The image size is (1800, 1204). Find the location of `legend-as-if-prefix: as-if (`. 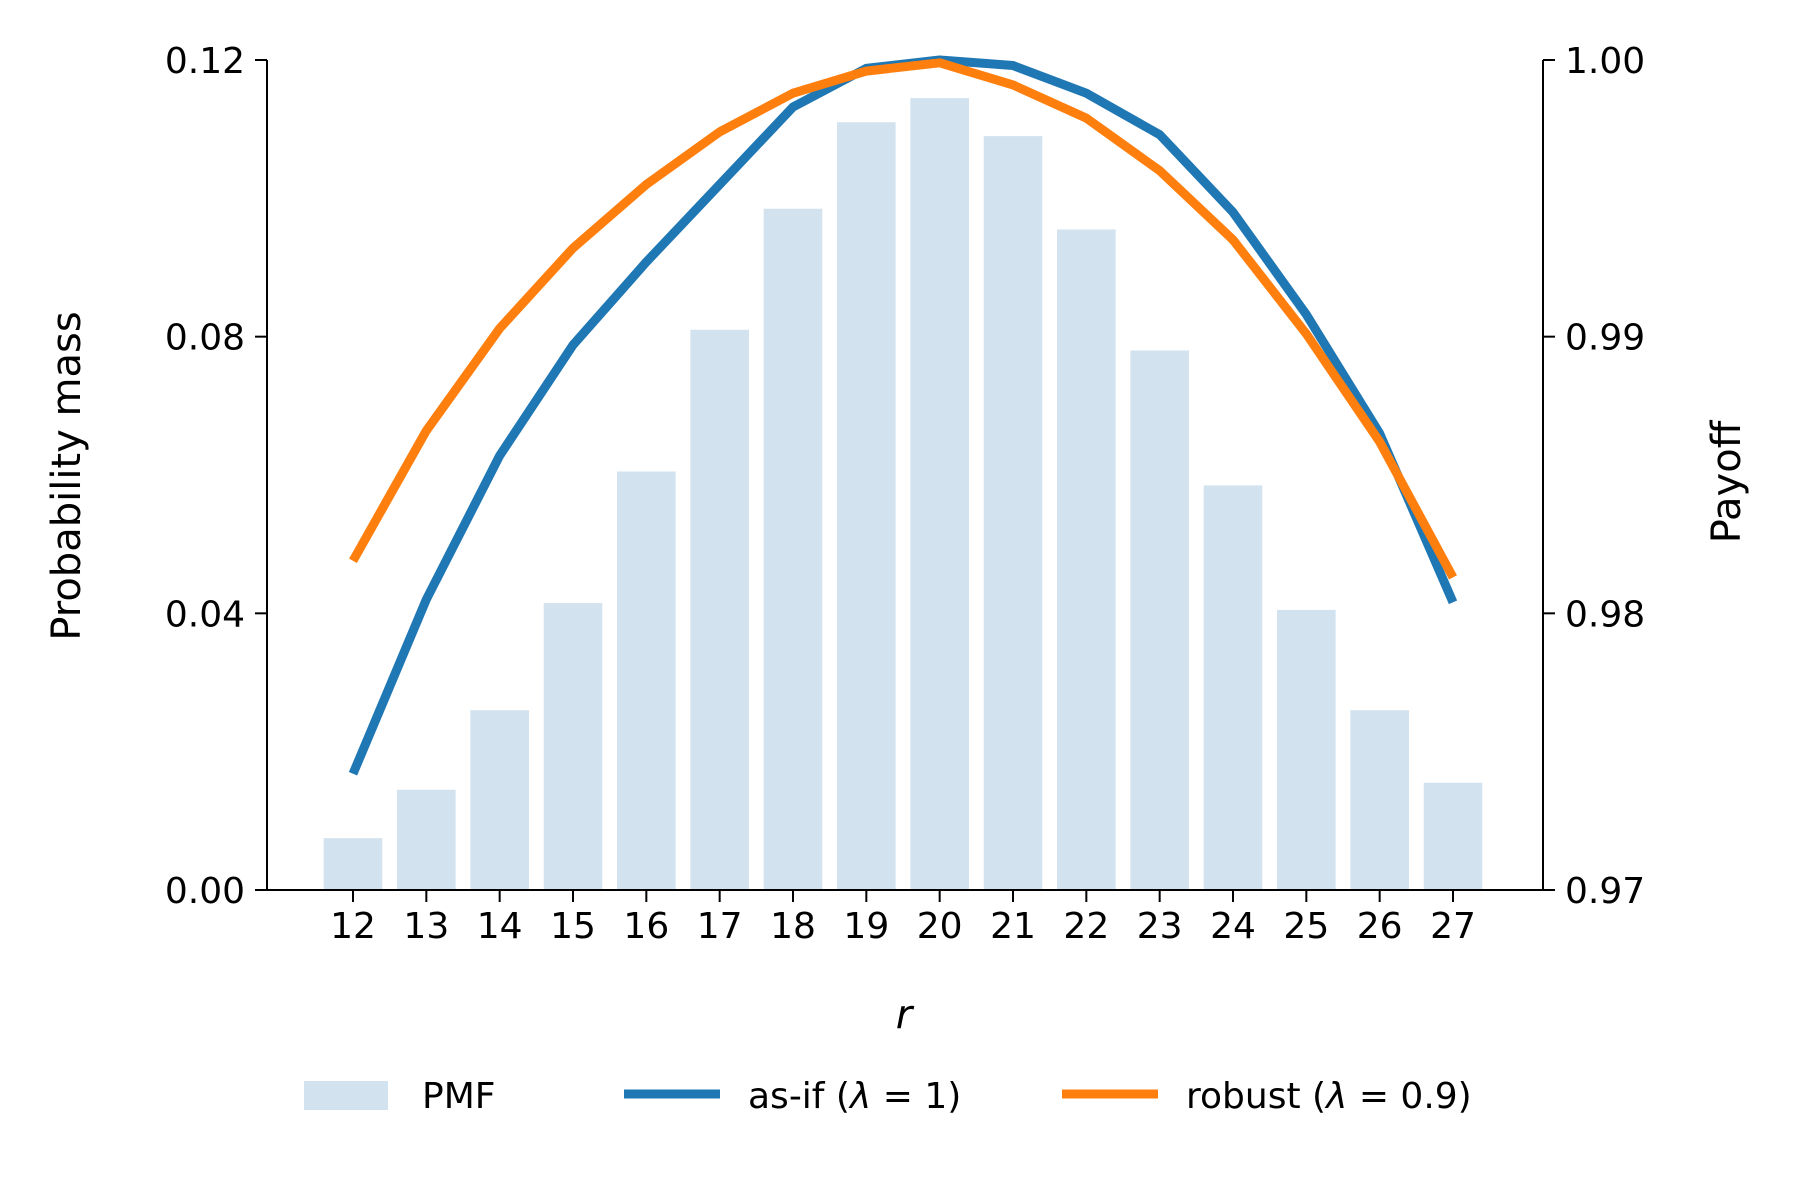

legend-as-if-prefix: as-if ( is located at coordinates (799, 1096).